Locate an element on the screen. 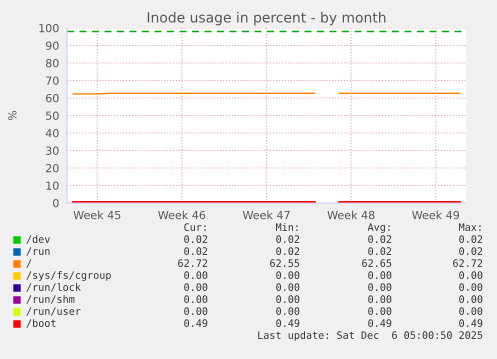 The image size is (497, 359). text: Avg: is located at coordinates (379, 228).